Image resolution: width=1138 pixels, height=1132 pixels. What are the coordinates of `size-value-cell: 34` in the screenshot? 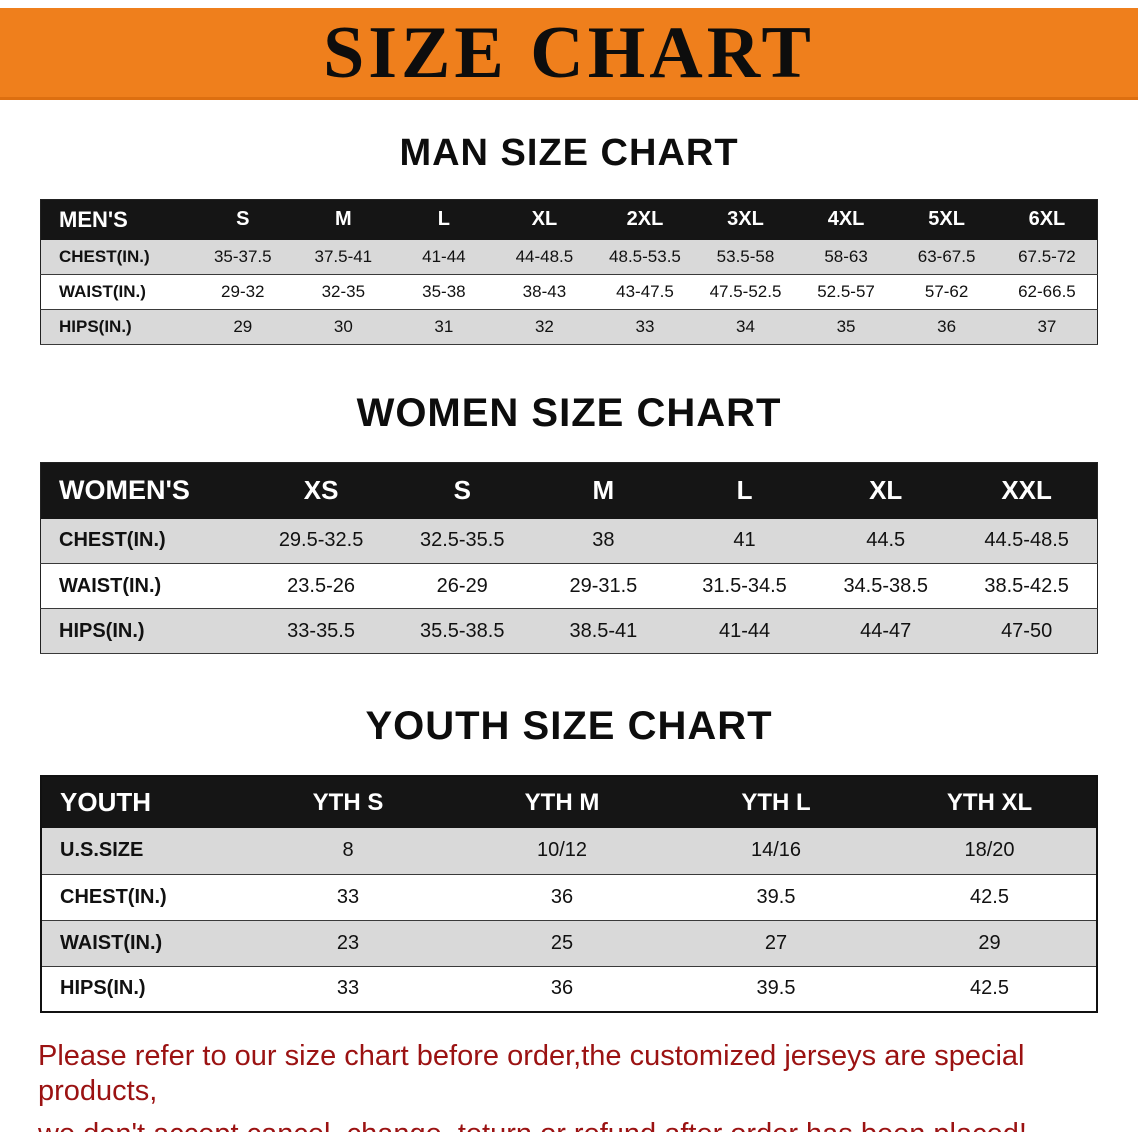 It's located at (745, 326).